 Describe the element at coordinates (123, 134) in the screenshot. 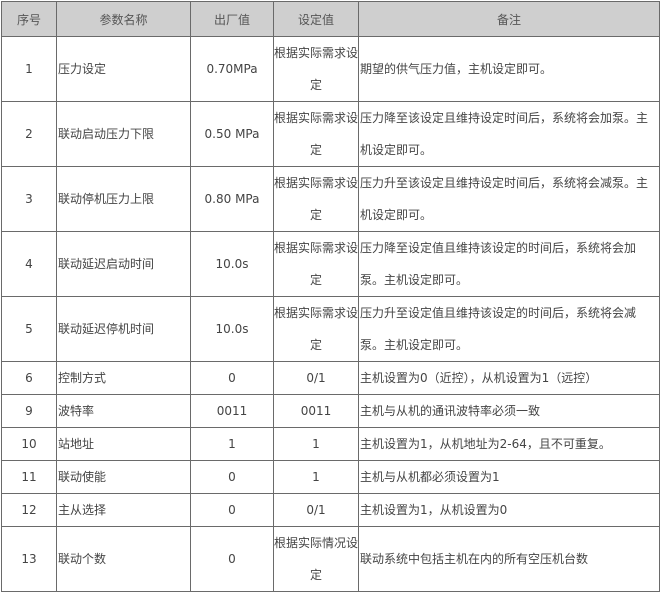

I see `param-name: 联动启动压力下限` at that location.